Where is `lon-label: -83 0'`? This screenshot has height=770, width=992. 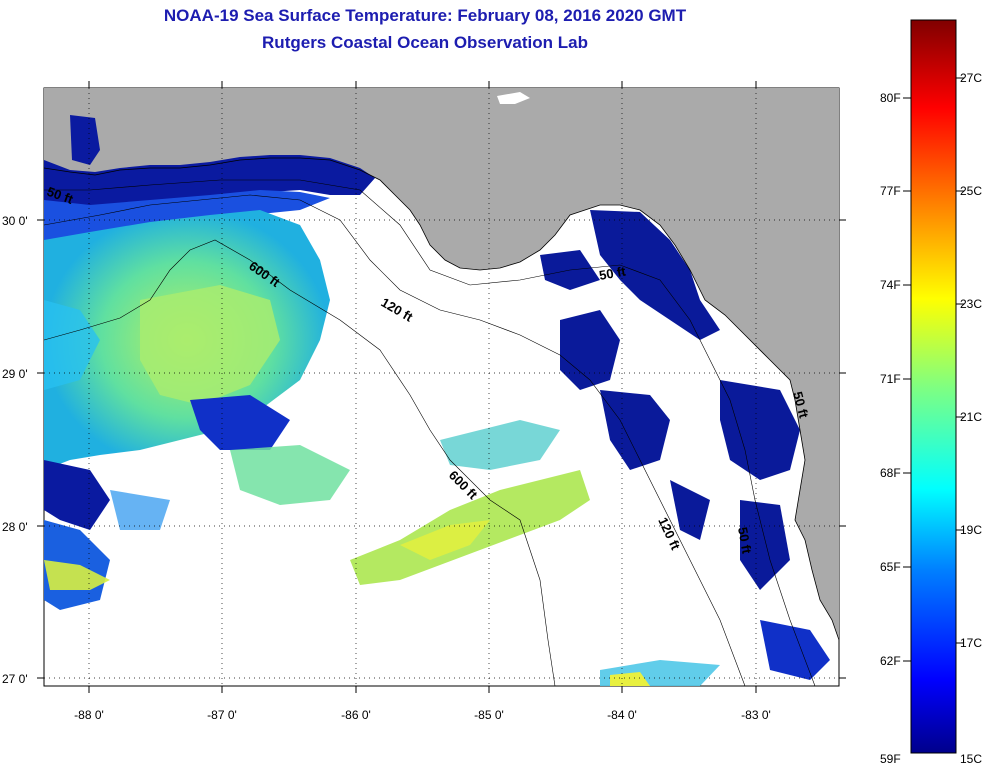 lon-label: -83 0' is located at coordinates (756, 715).